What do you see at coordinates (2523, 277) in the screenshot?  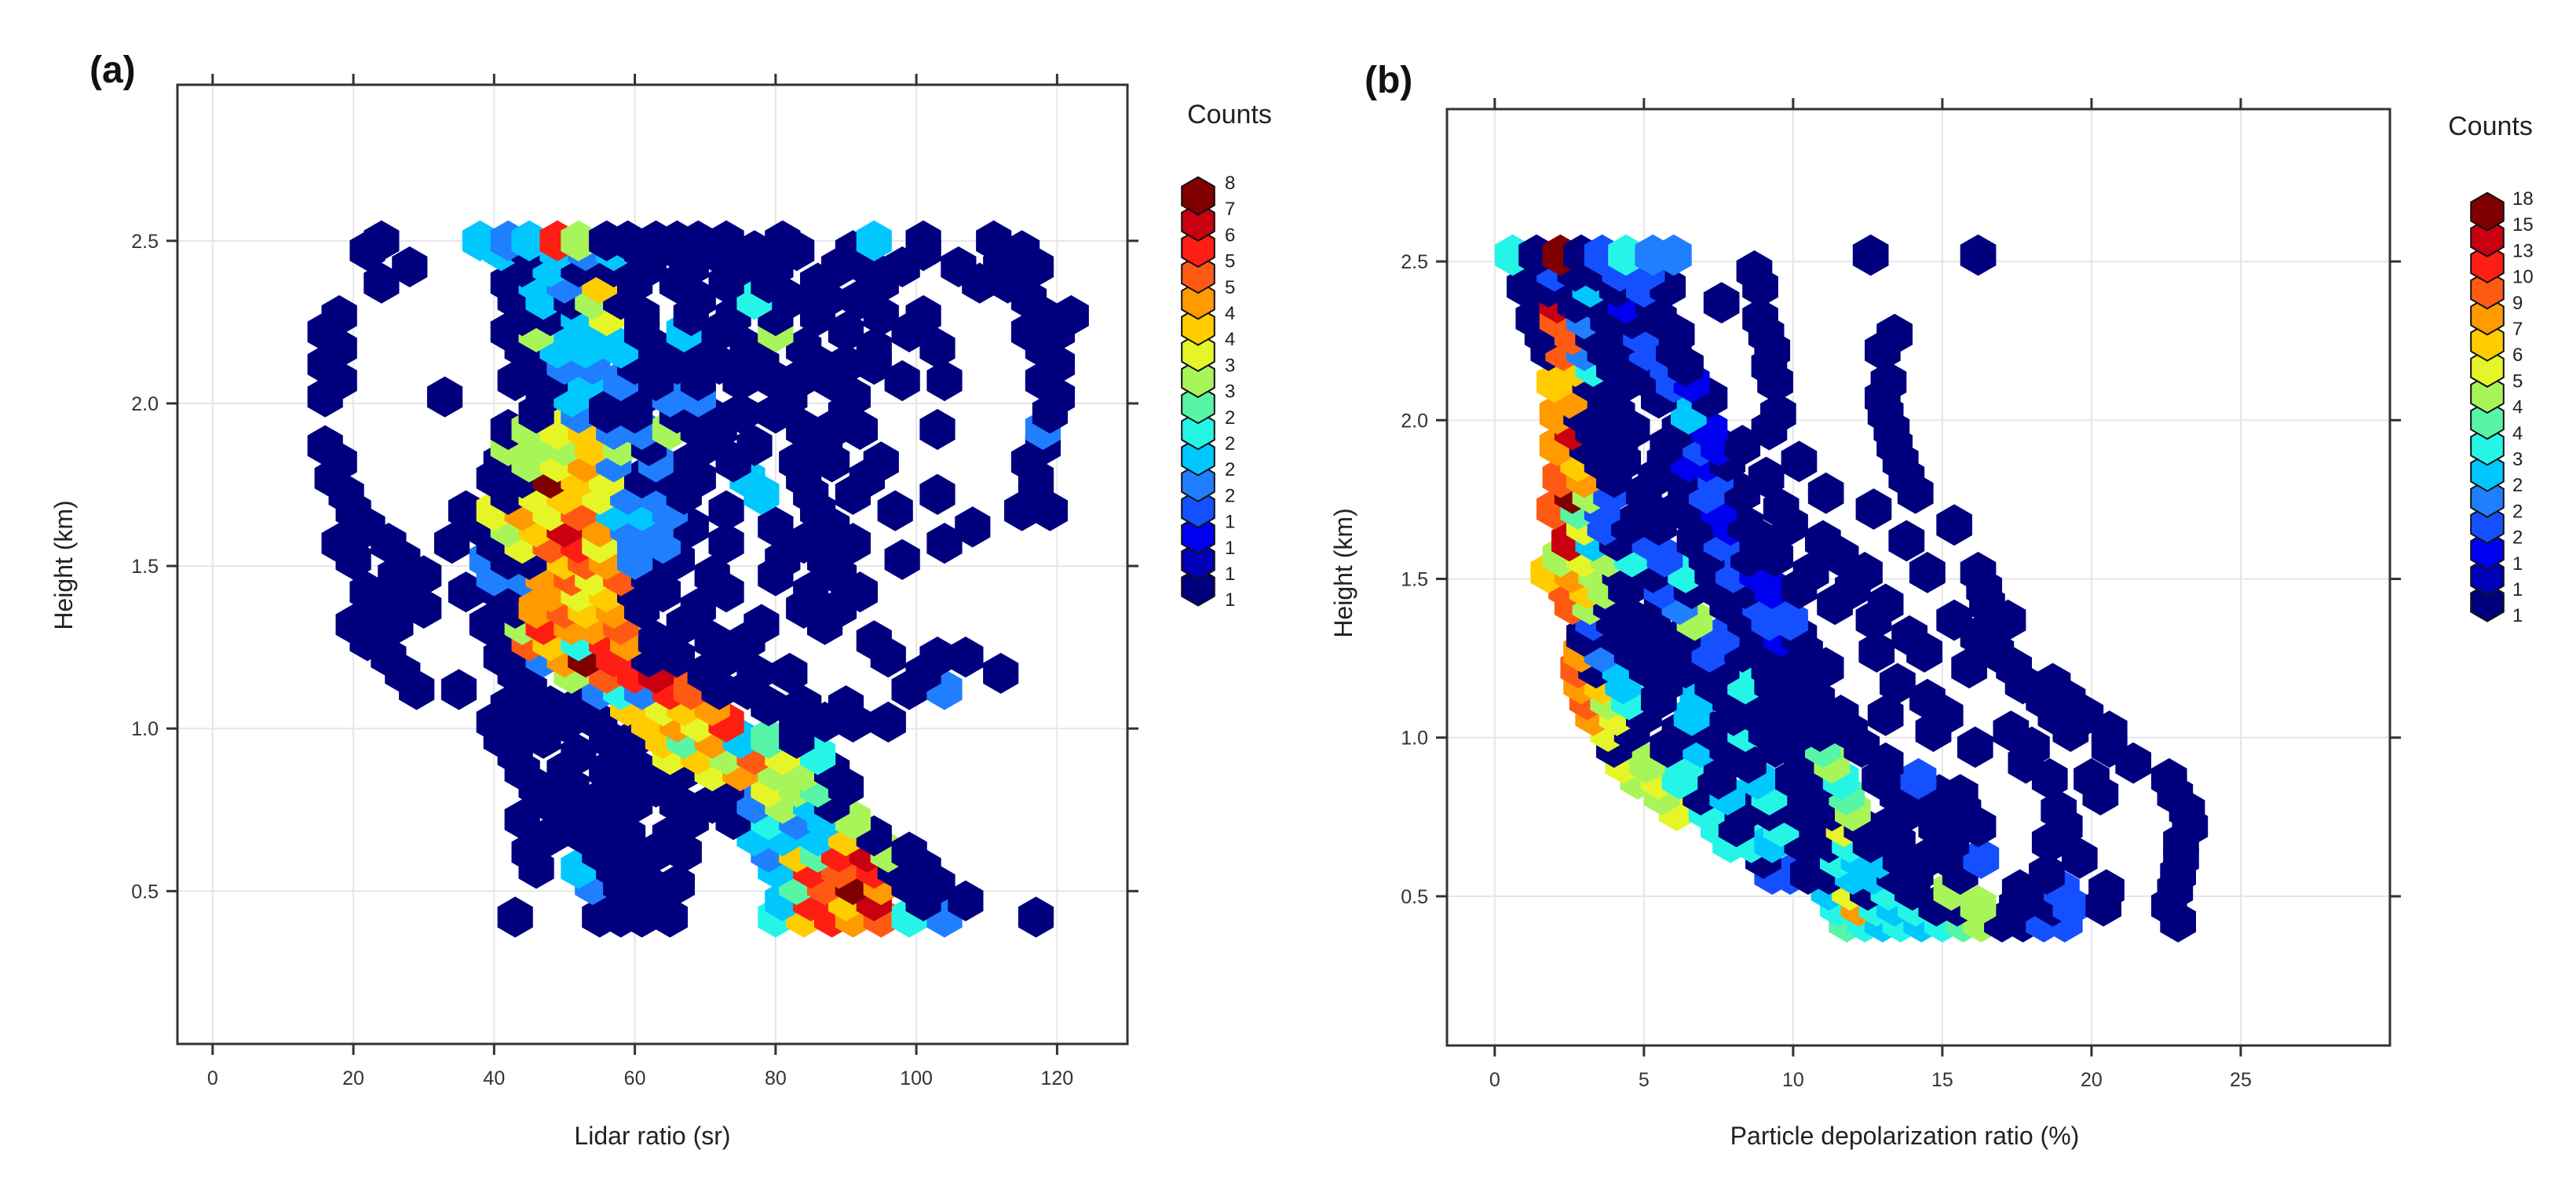 I see `legend-label: 10` at bounding box center [2523, 277].